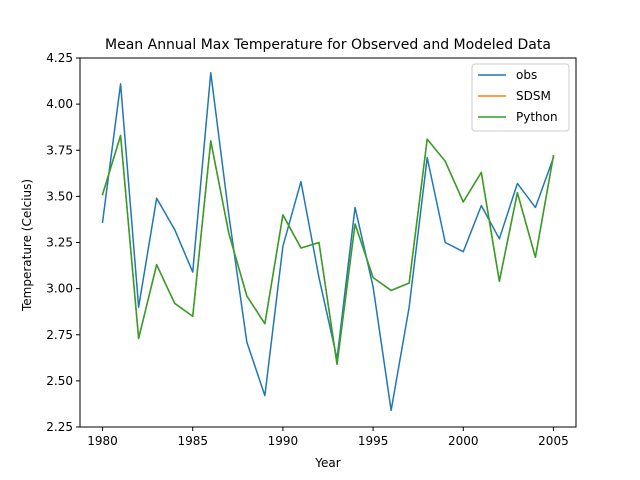  I want to click on y-tick-label: 2.75, so click(59, 335).